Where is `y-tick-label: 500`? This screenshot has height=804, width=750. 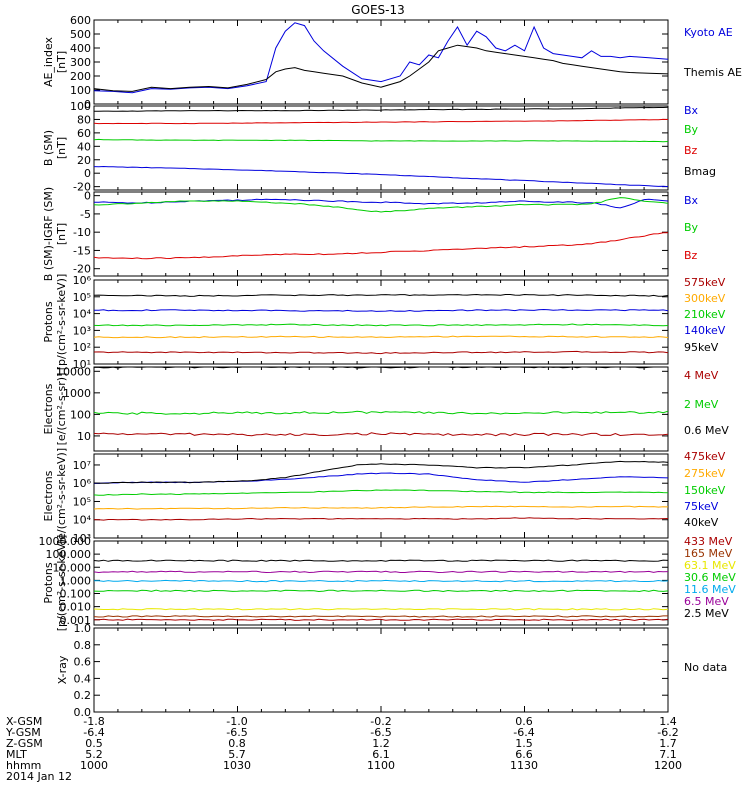 y-tick-label: 500 is located at coordinates (80, 34).